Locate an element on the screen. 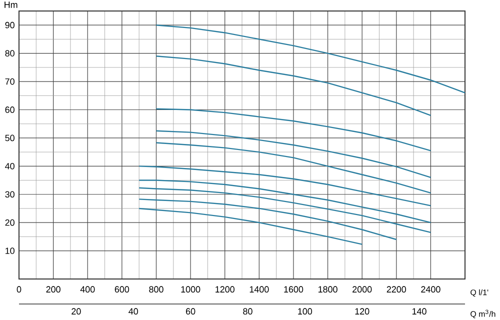  x-tick-label: 2400 is located at coordinates (430, 289).